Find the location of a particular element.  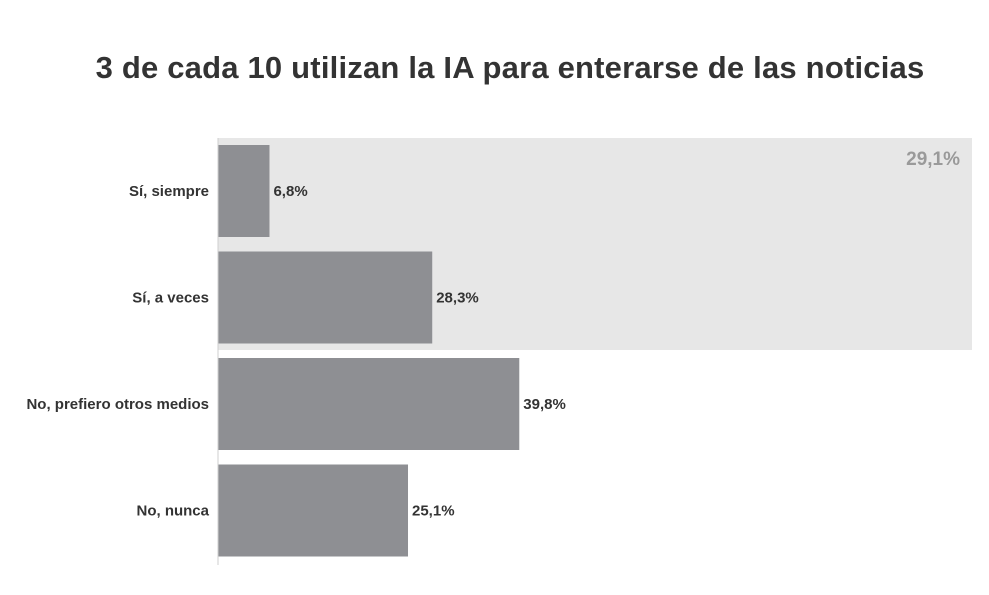

category-label: No, prefiero otros medios is located at coordinates (117, 404).